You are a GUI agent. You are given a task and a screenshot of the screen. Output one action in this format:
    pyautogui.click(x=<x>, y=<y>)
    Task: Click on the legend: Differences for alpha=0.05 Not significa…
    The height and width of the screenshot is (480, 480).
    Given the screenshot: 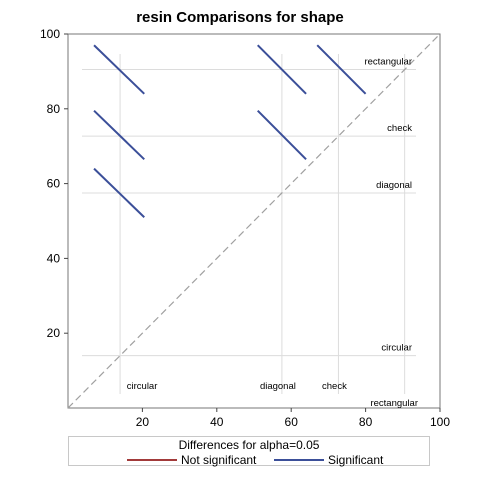 What is the action you would take?
    pyautogui.click(x=249, y=451)
    